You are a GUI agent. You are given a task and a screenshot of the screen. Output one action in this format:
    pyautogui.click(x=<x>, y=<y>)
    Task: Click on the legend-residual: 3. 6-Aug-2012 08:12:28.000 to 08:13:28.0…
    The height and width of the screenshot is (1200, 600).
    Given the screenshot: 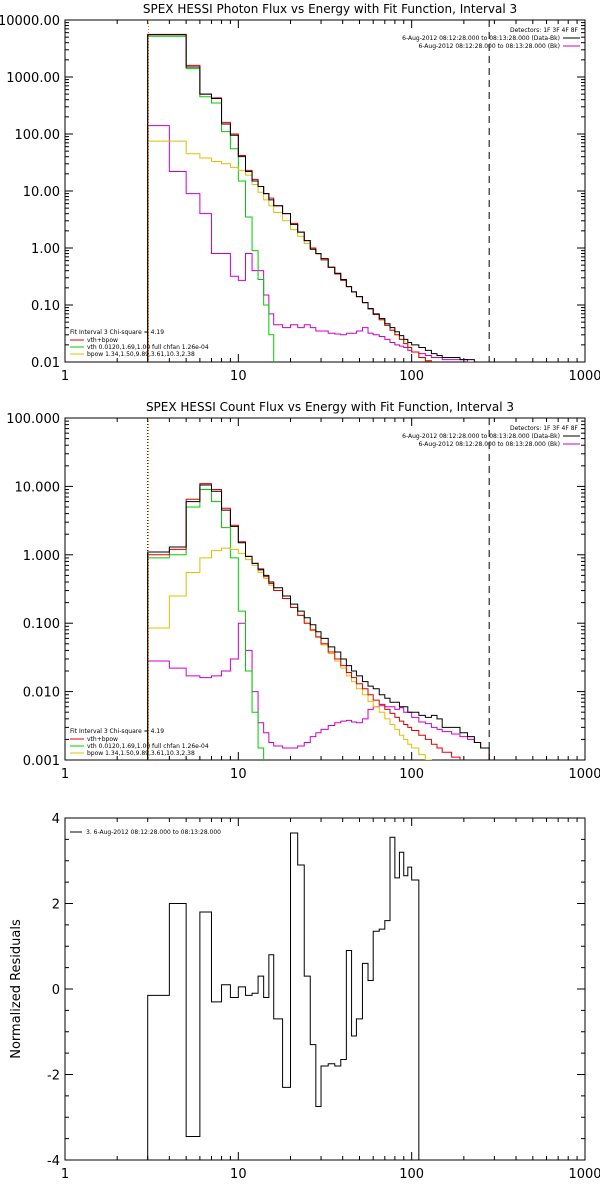 What is the action you would take?
    pyautogui.click(x=153, y=832)
    